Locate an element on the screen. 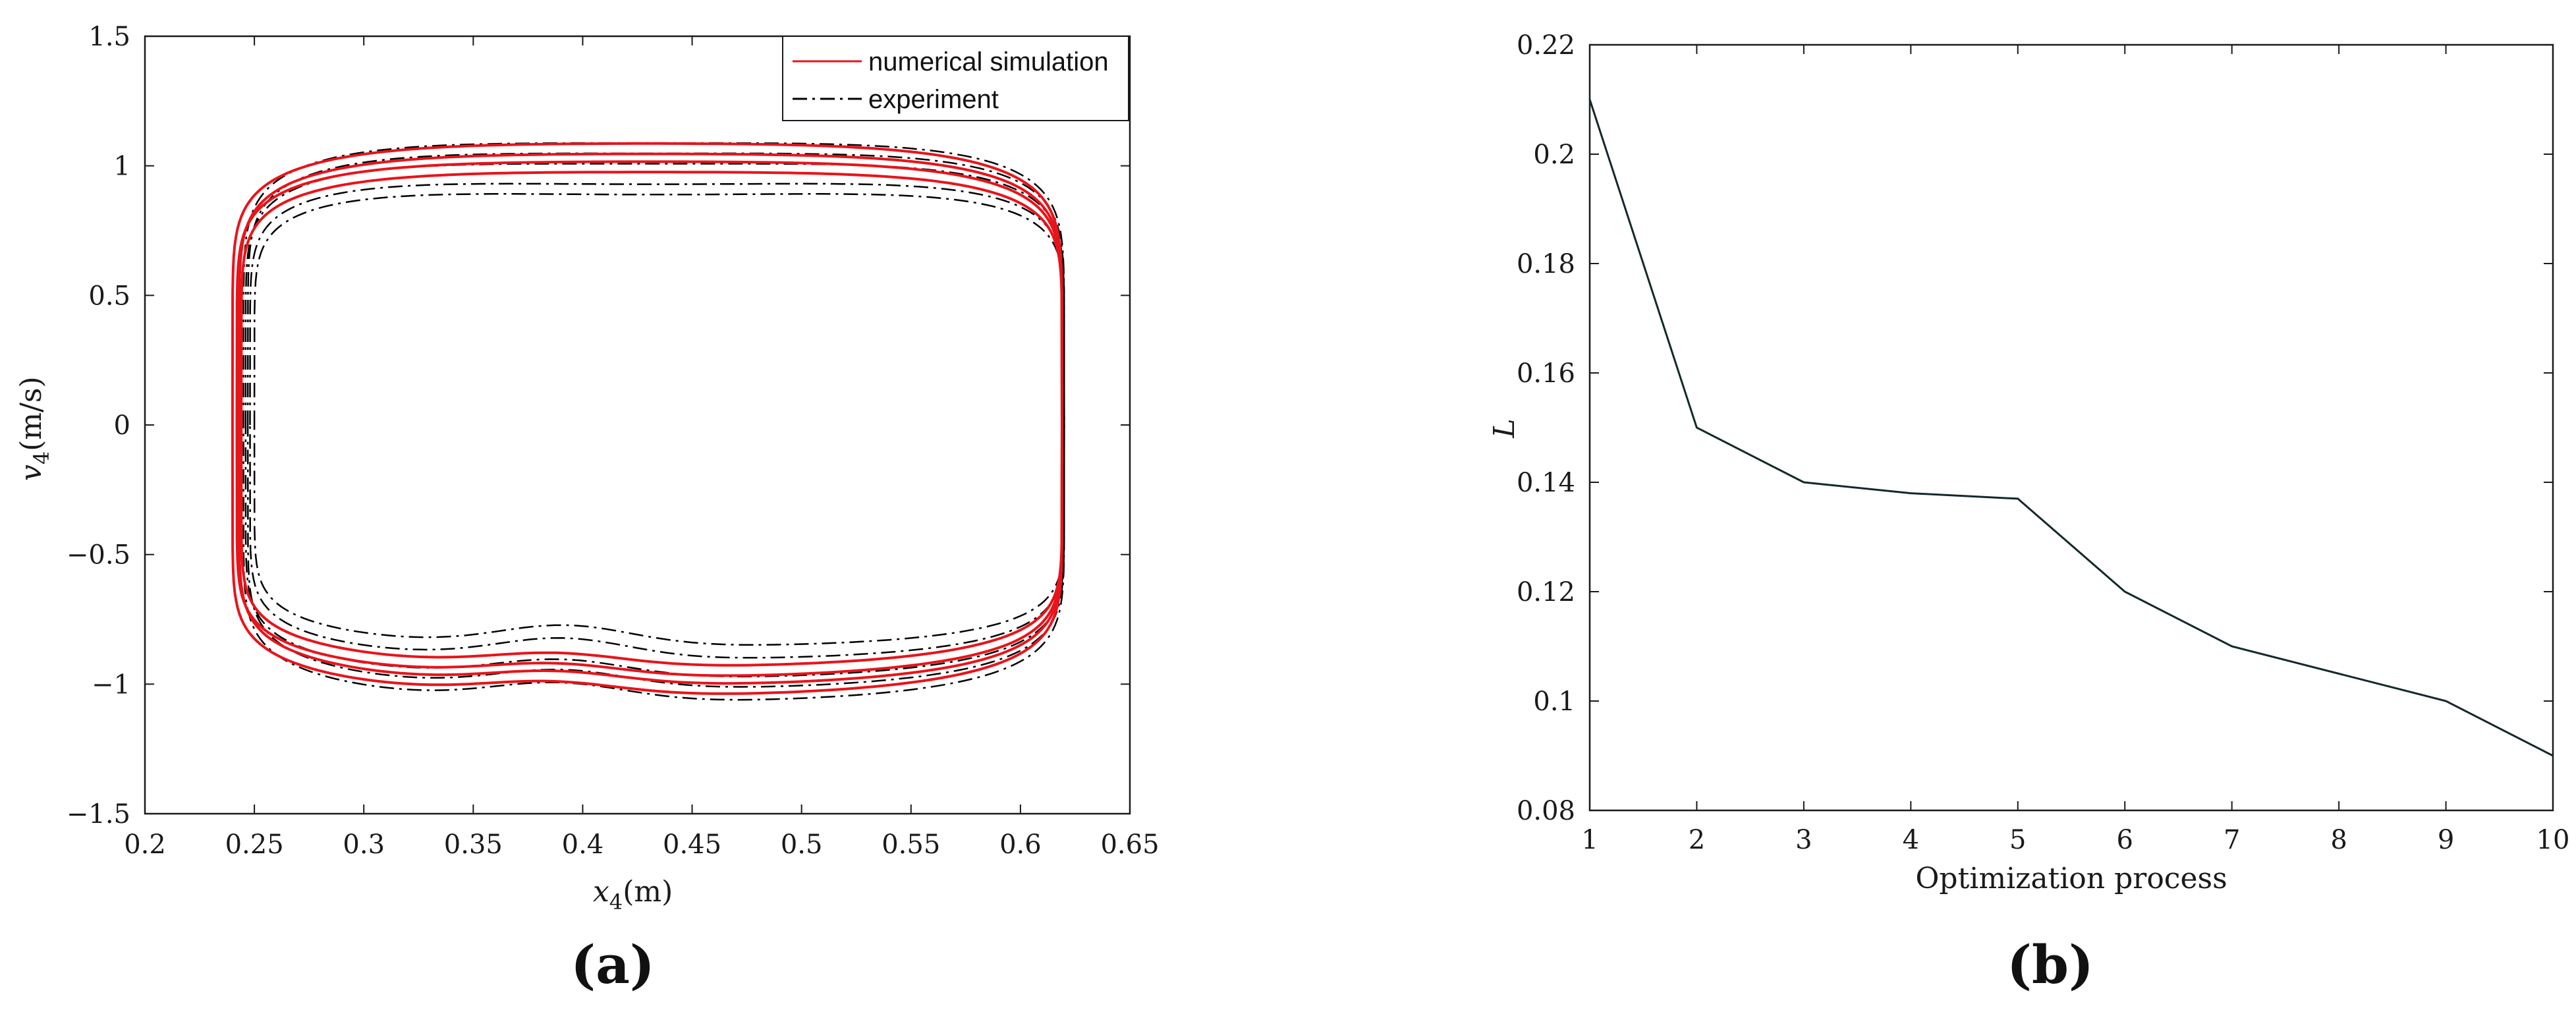  panel-b-x-axis-label: Optimization process is located at coordinates (2071, 878).